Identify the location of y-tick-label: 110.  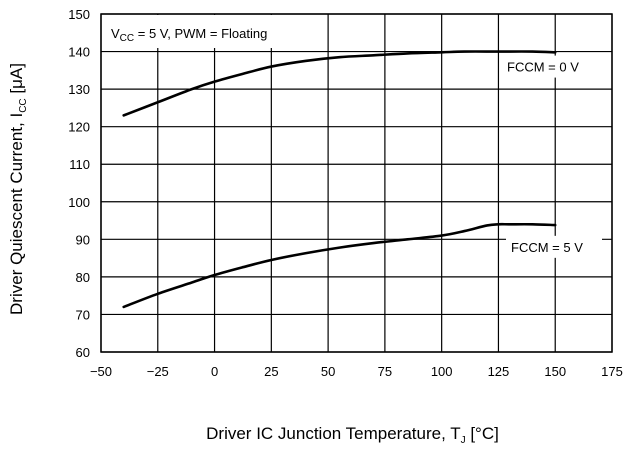
(79, 164).